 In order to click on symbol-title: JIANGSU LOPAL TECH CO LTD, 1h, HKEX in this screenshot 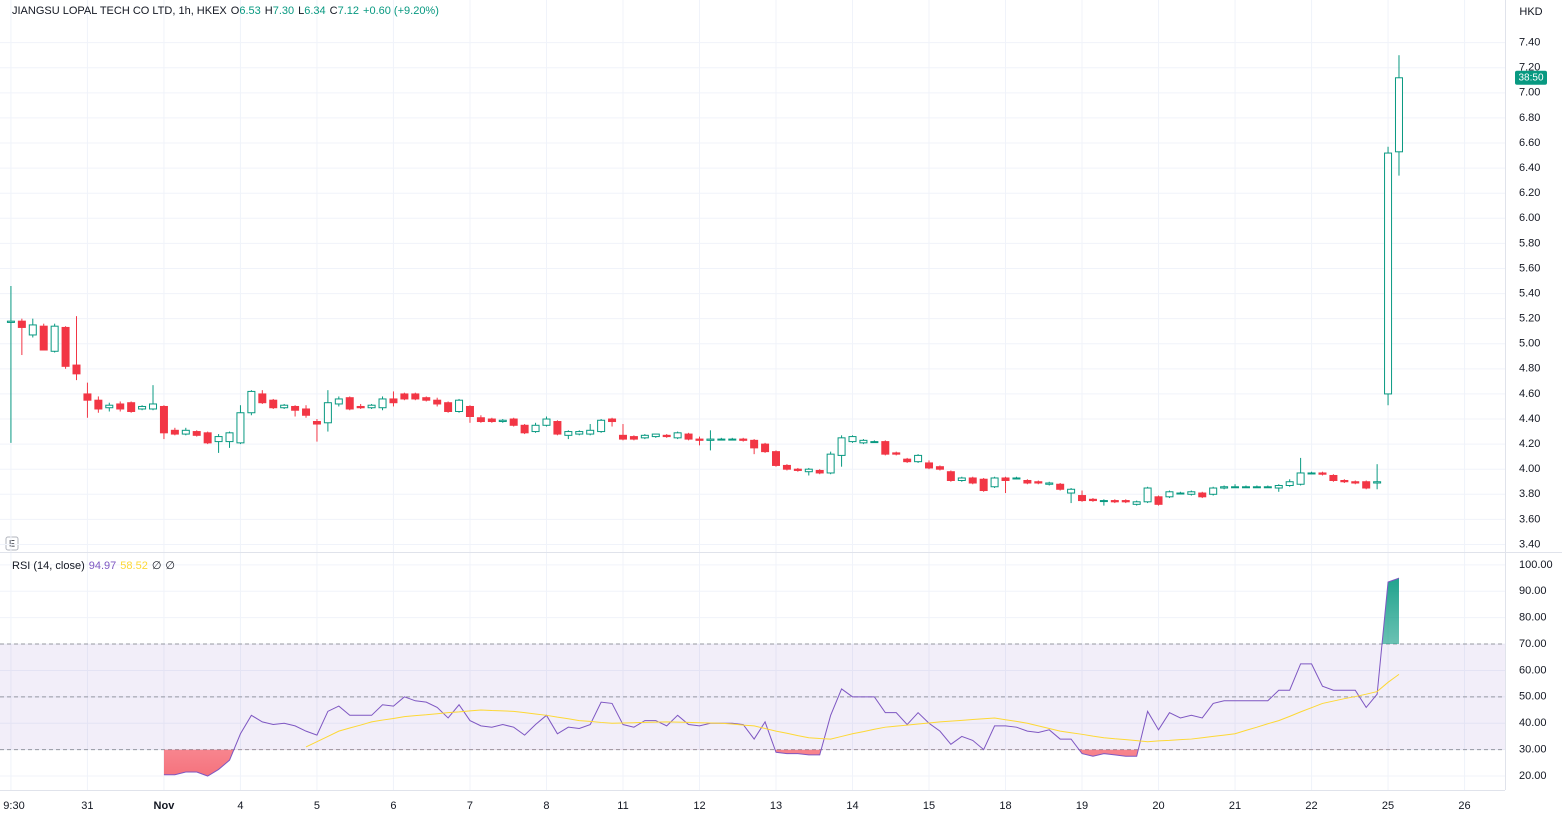, I will do `click(119, 11)`.